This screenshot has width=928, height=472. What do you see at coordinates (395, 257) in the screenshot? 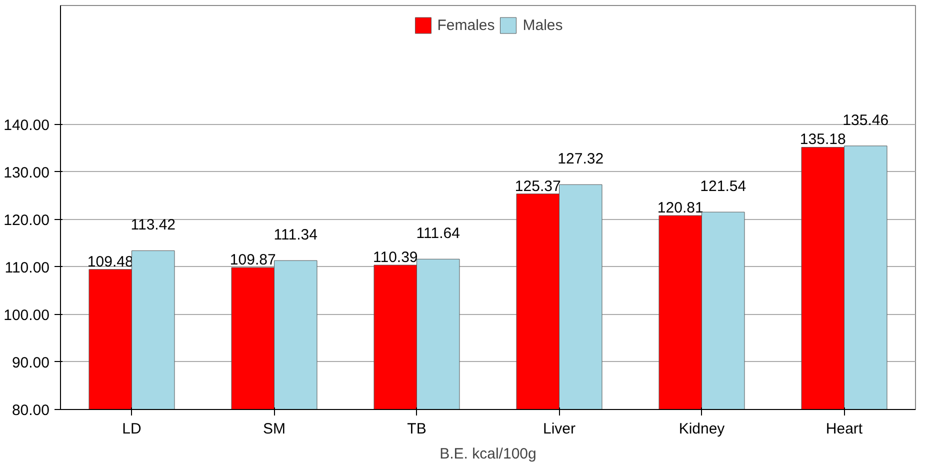
I see `data-label: 110.39` at bounding box center [395, 257].